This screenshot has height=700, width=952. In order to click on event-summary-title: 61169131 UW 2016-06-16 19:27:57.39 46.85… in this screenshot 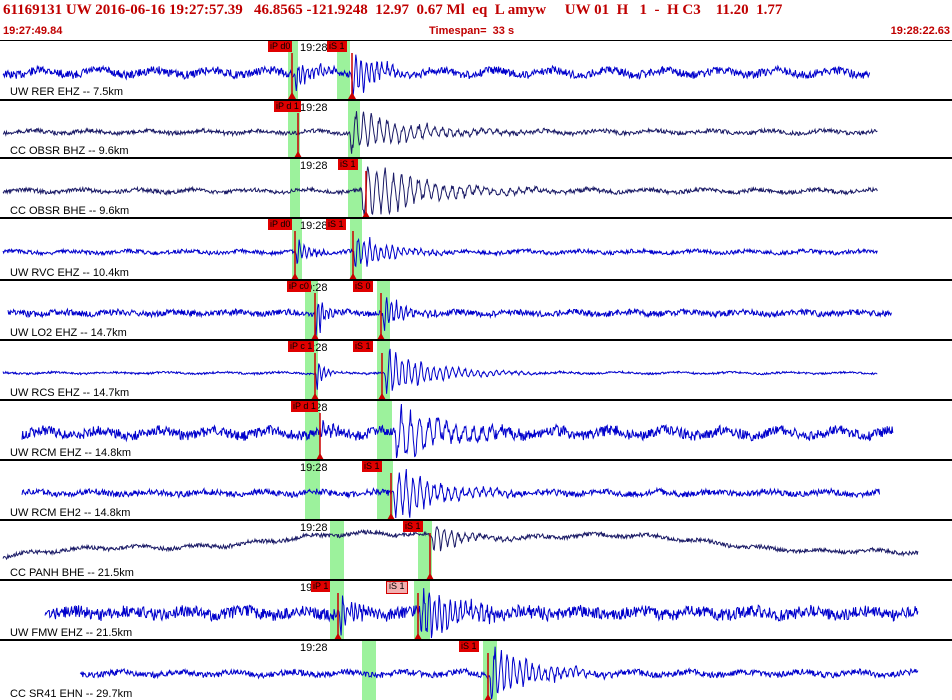, I will do `click(393, 10)`.